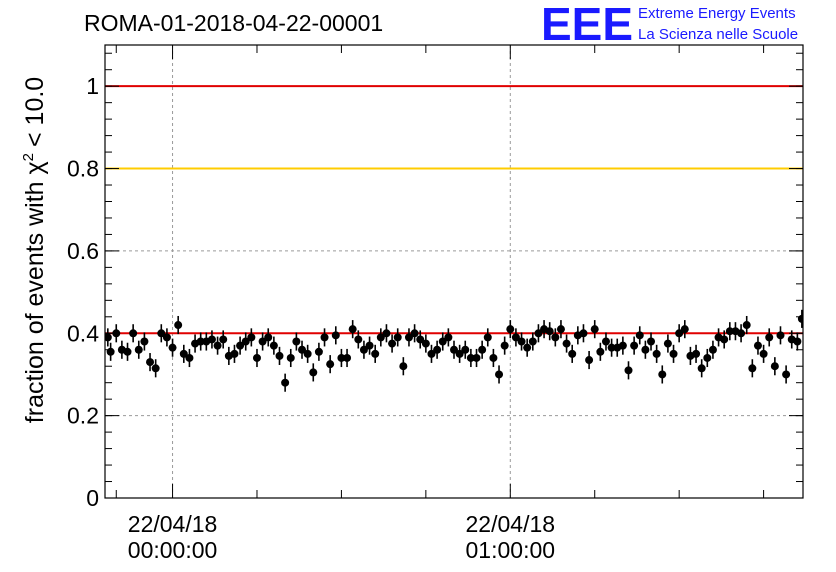 Image resolution: width=836 pixels, height=572 pixels. I want to click on y-tick-label: 0, so click(92, 498).